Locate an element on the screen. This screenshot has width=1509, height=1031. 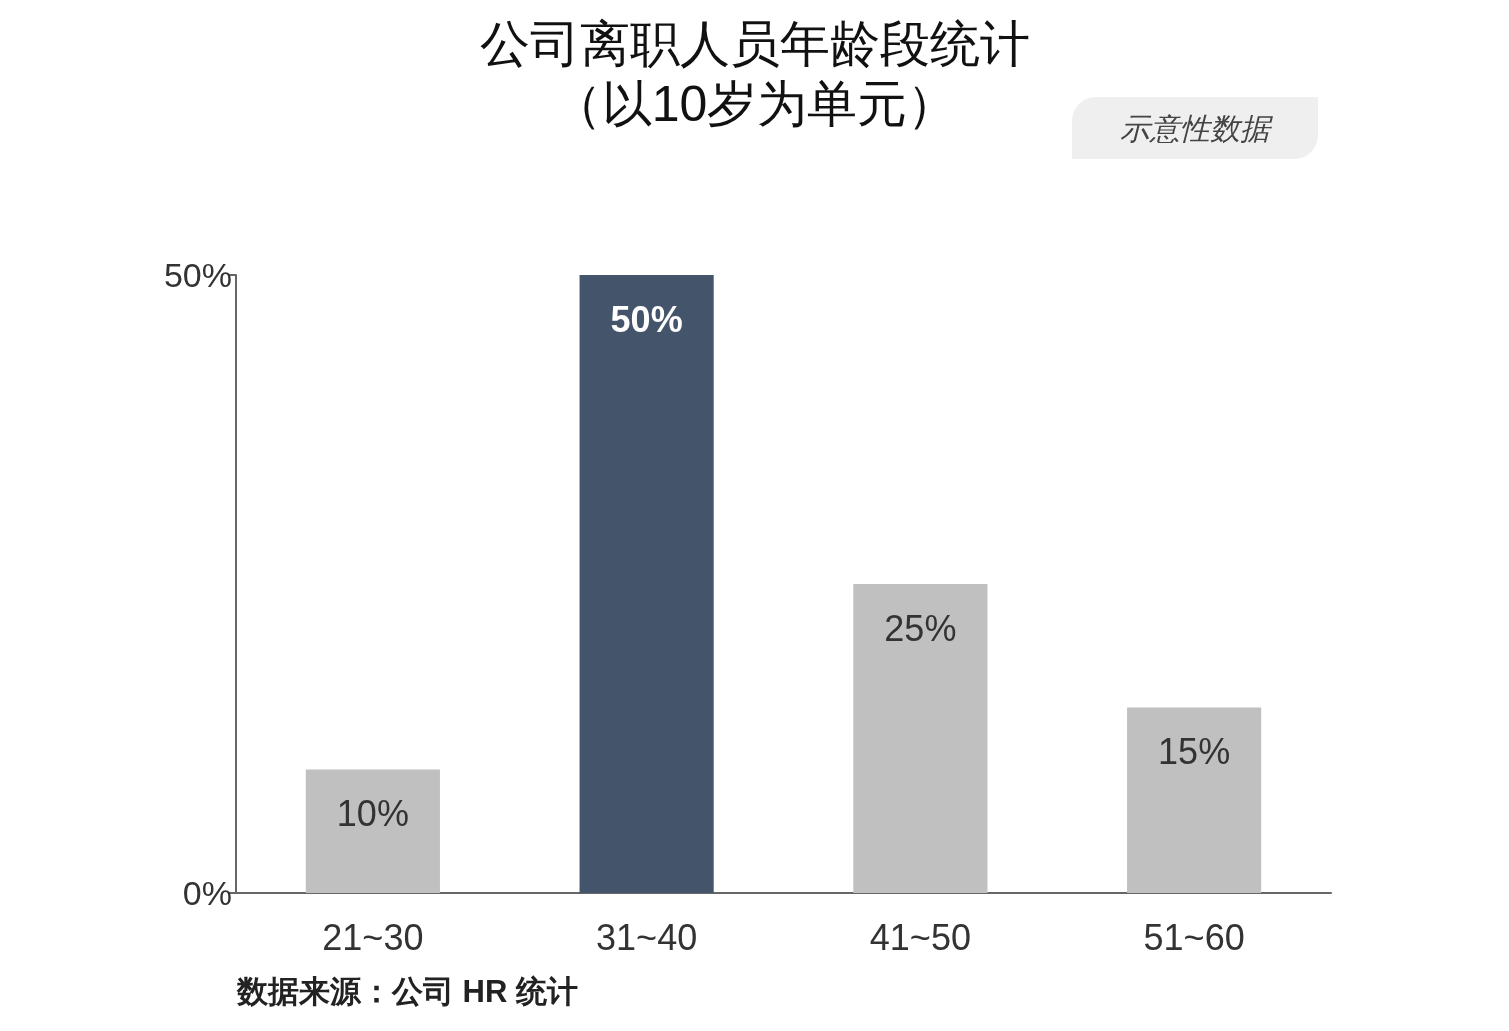
x-tick-label: 31~40 is located at coordinates (647, 937).